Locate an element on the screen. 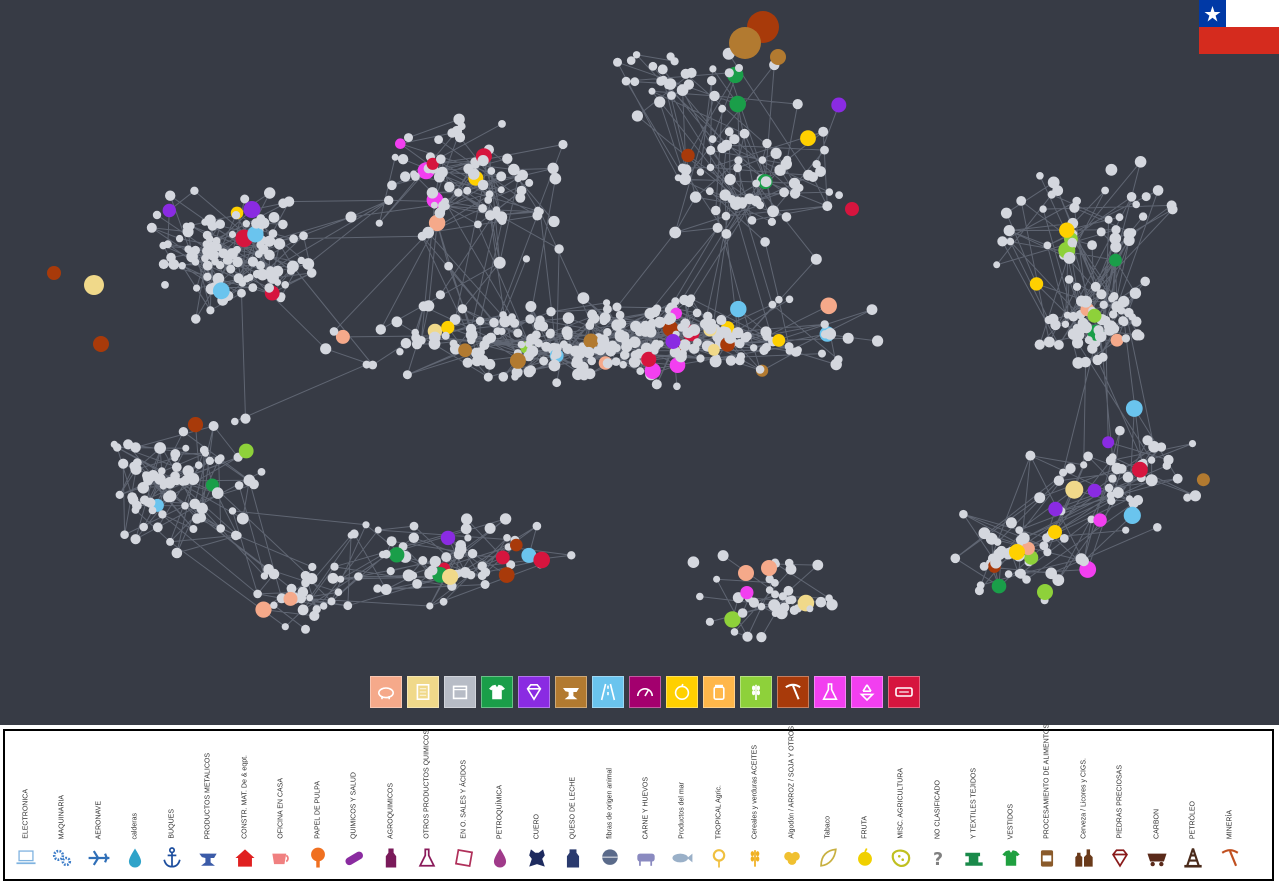 Image resolution: width=1279 pixels, height=886 pixels. sector-button-chemicals is located at coordinates (830, 692).